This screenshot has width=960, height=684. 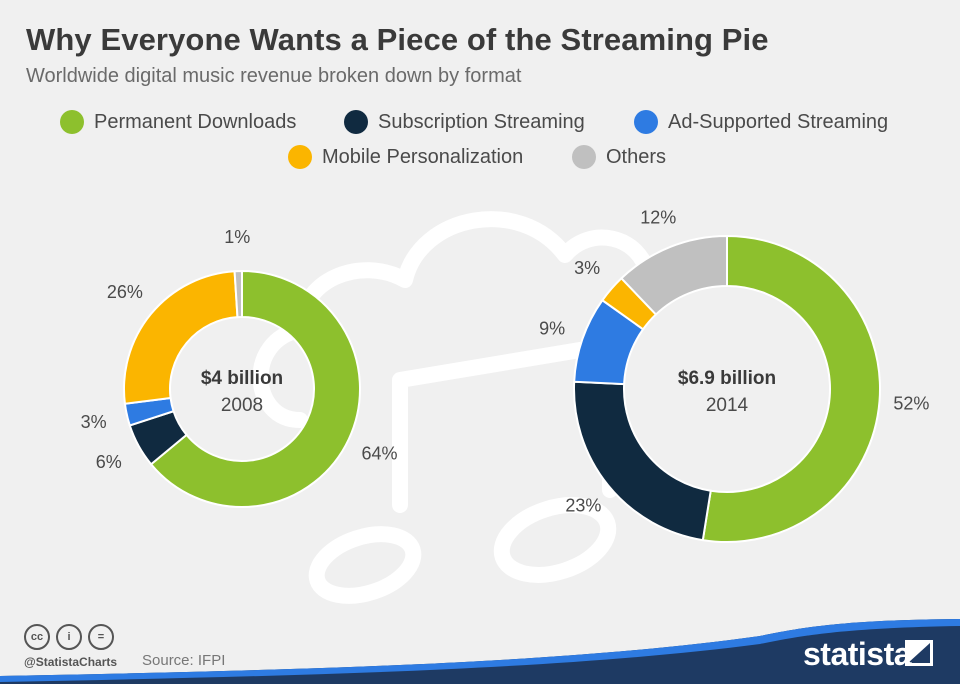 I want to click on legend-label: Ad-Supported Streaming, so click(x=778, y=121).